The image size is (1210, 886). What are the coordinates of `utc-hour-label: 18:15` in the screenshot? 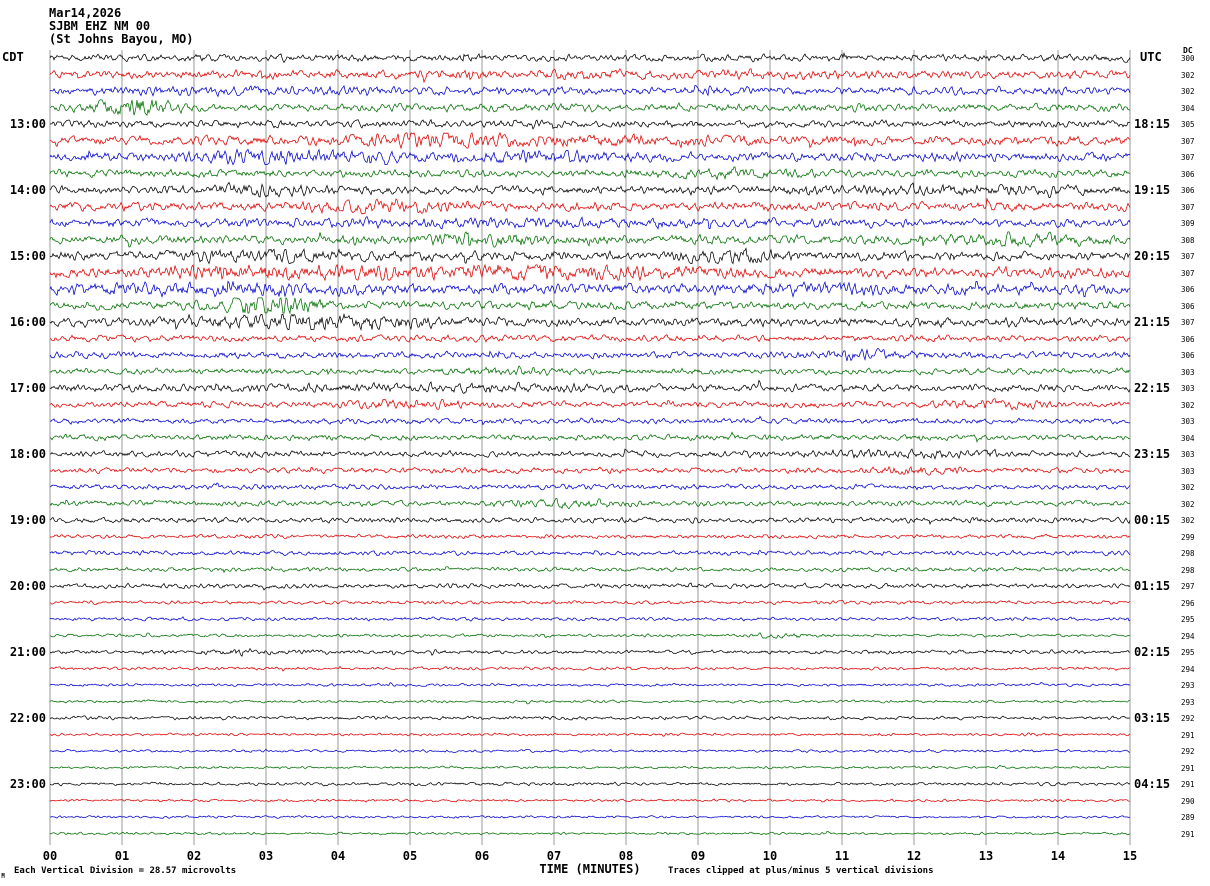 It's located at (1152, 124).